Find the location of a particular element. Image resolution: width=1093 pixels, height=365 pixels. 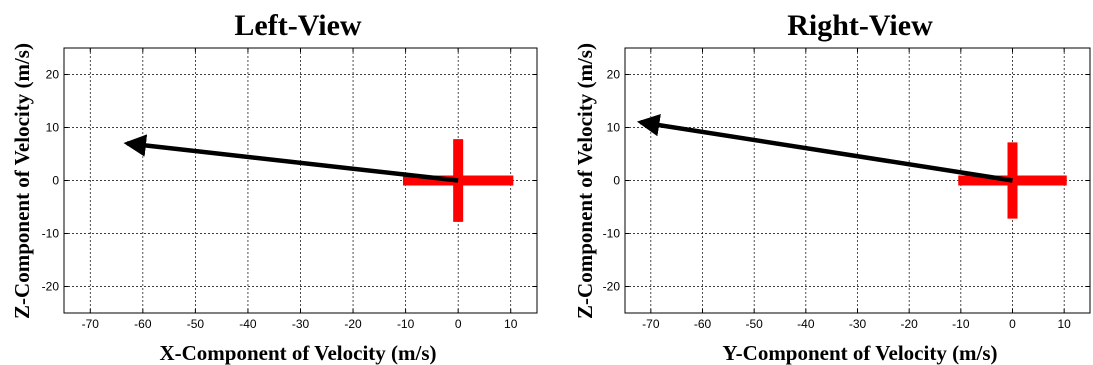

x-axis-label: X-Component of Velocity (m/s) is located at coordinates (297, 353).